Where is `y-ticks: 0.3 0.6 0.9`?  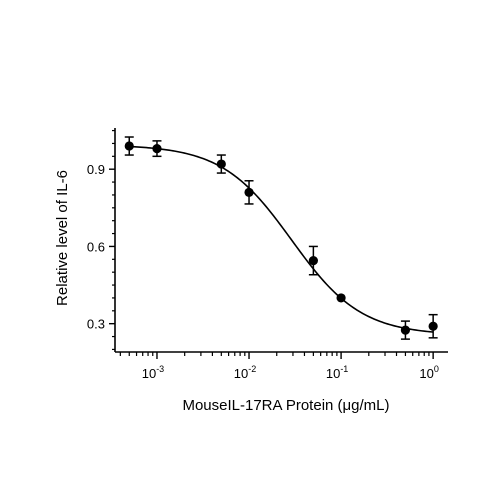
y-ticks: 0.3 0.6 0.9 is located at coordinates (101, 240).